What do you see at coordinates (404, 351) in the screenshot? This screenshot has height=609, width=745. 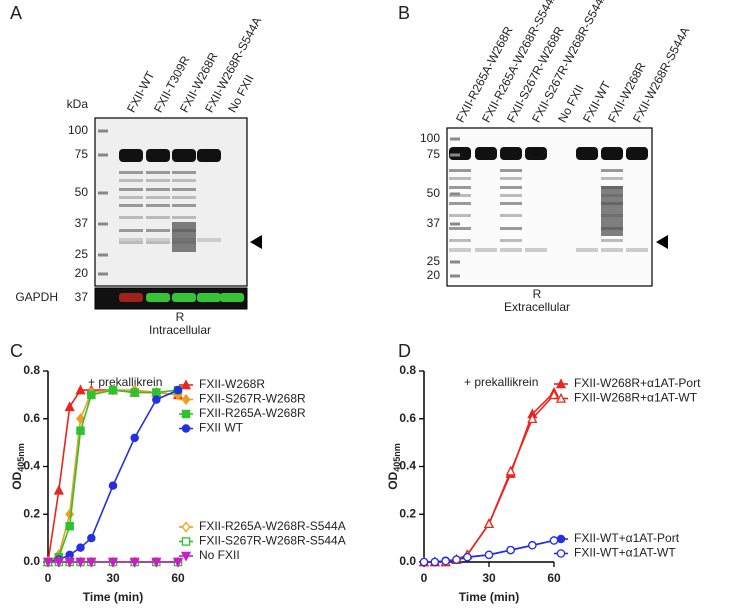 I see `panel-label: D` at bounding box center [404, 351].